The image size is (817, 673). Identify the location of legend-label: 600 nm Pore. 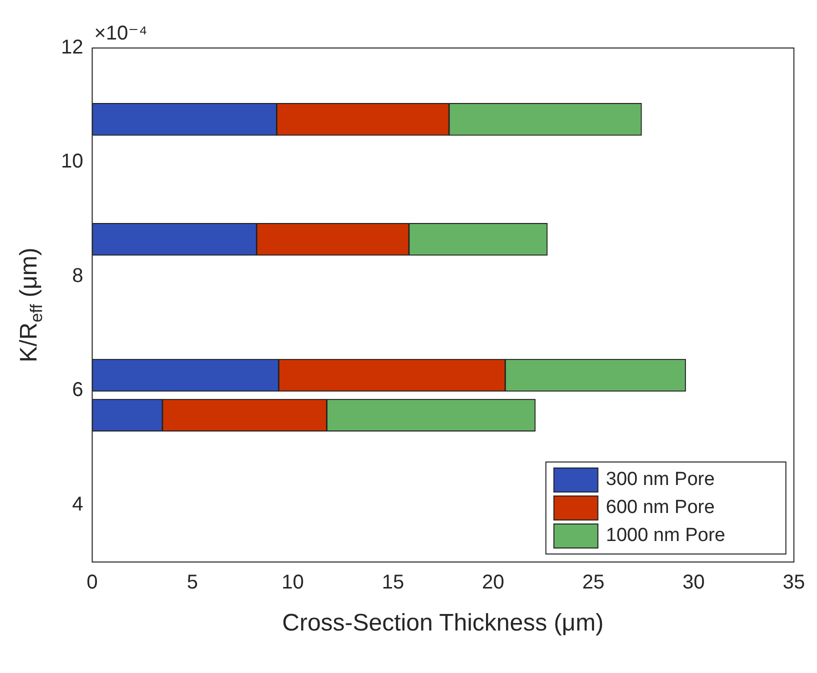
(660, 507).